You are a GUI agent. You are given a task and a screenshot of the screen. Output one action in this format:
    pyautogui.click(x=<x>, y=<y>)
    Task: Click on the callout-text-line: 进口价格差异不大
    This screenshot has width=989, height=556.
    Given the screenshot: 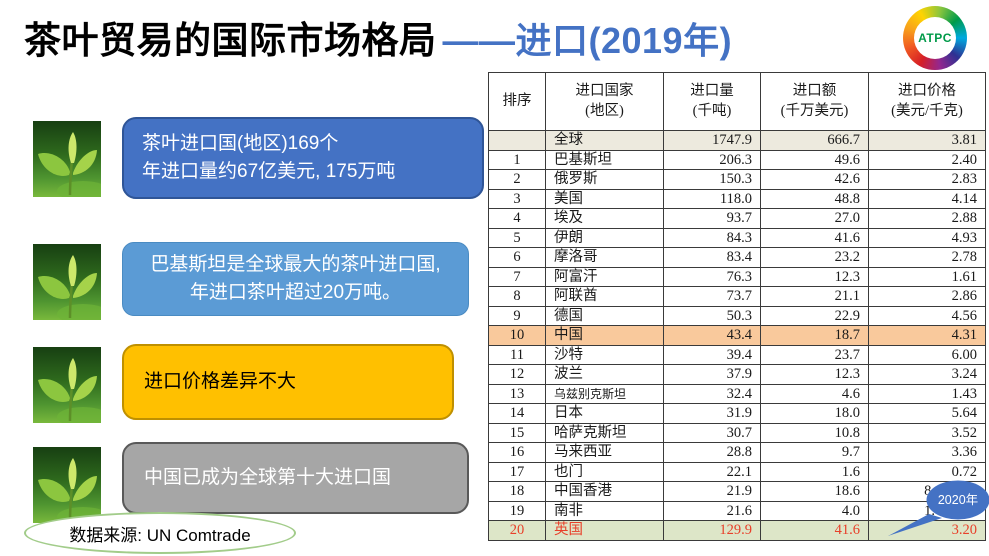 What is the action you would take?
    pyautogui.click(x=220, y=381)
    